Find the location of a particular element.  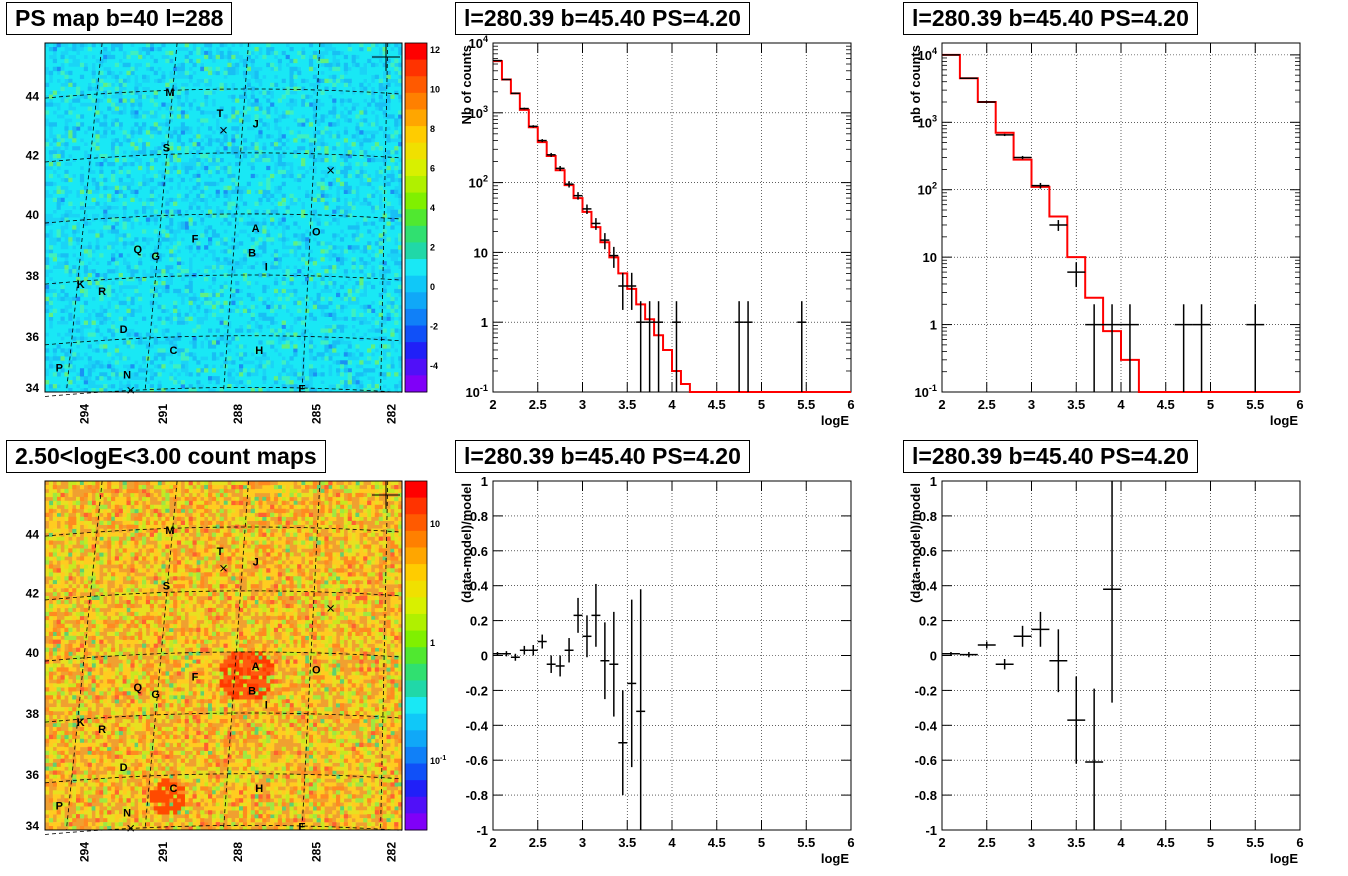

colorbar-tick-label: 12 is located at coordinates (435, 50).